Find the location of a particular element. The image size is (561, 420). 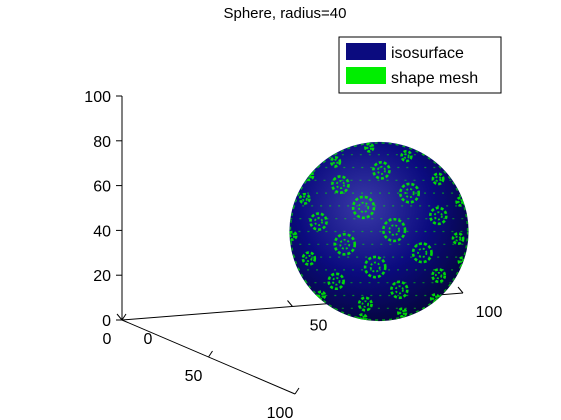

shape-mesh is located at coordinates (379, 232).